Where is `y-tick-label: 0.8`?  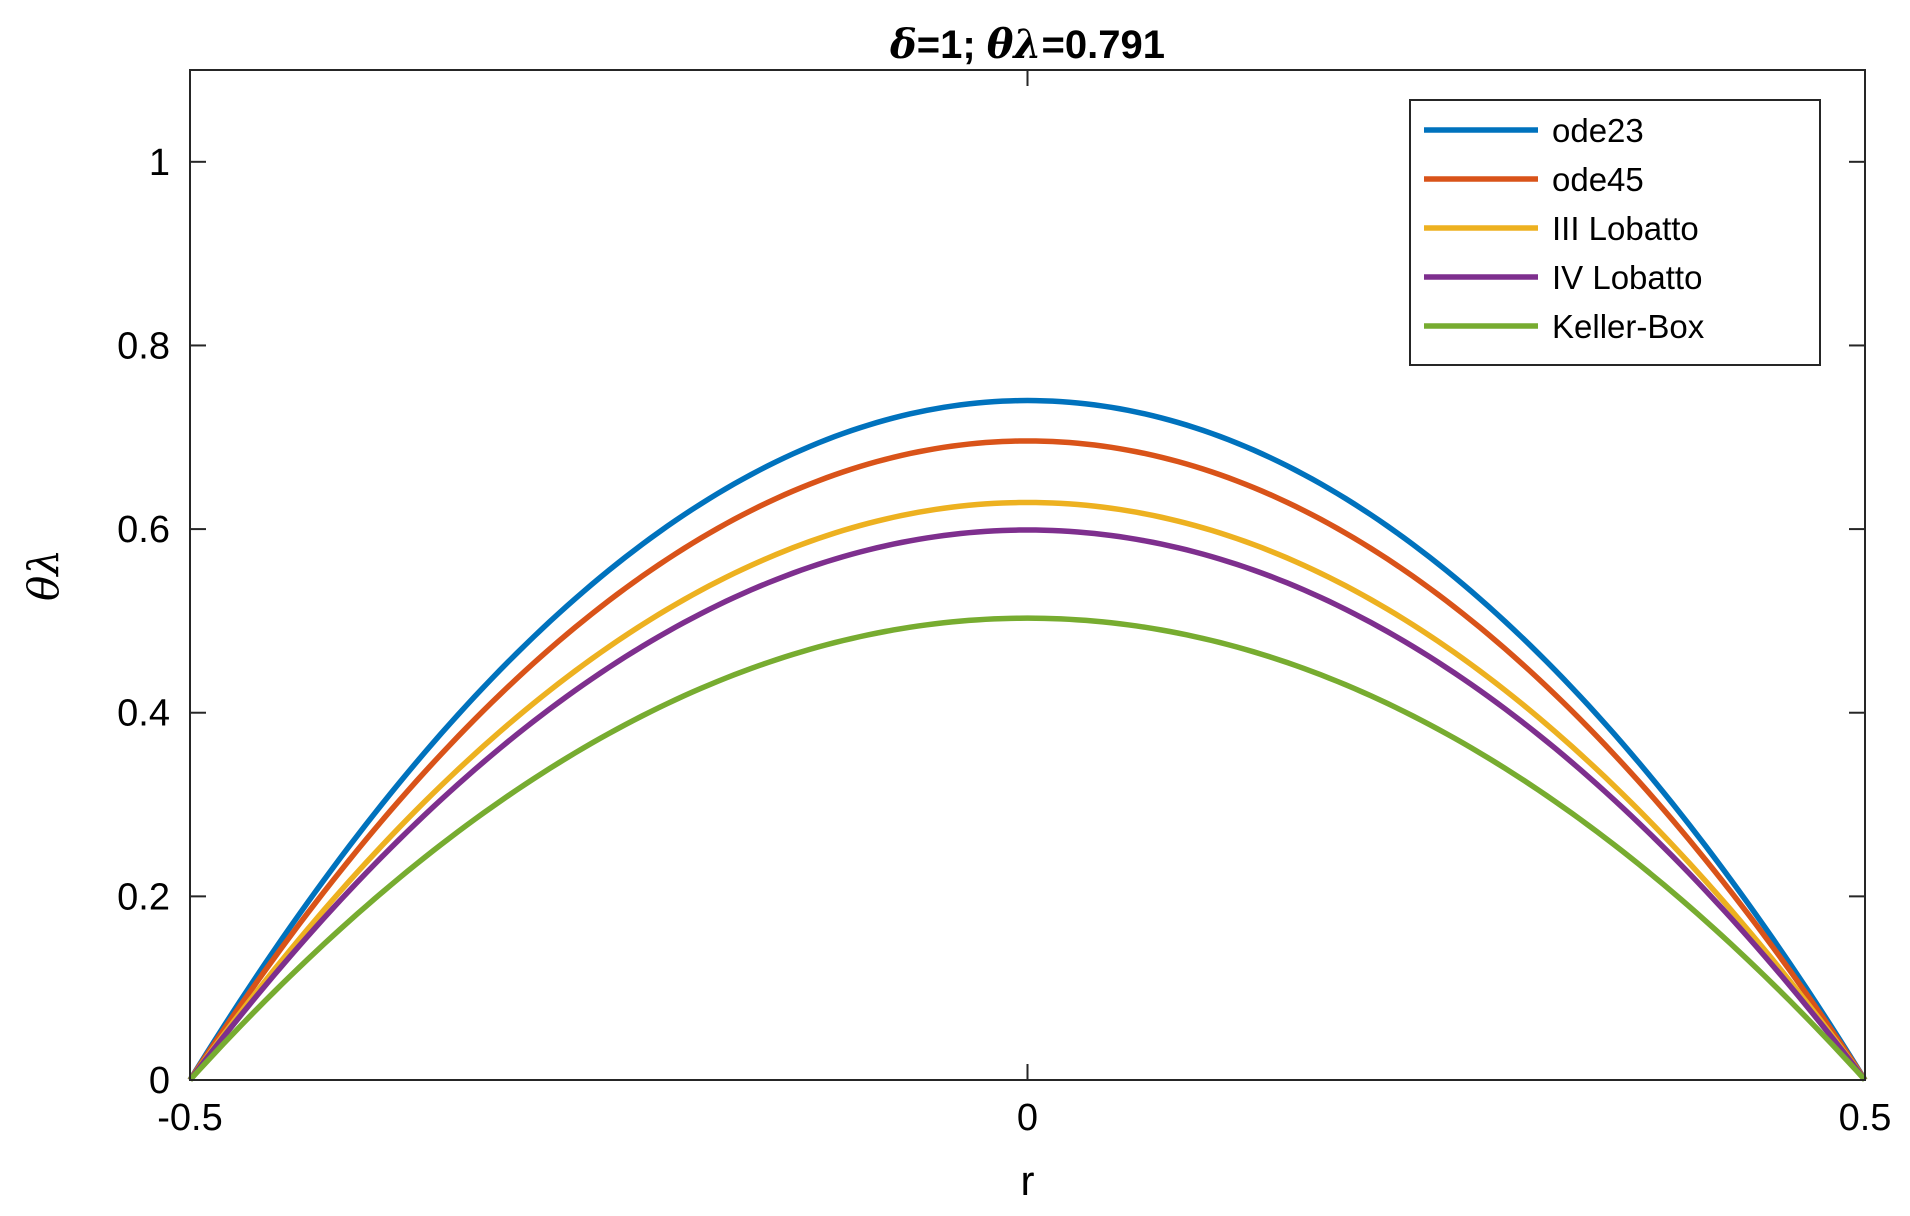 y-tick-label: 0.8 is located at coordinates (143, 346).